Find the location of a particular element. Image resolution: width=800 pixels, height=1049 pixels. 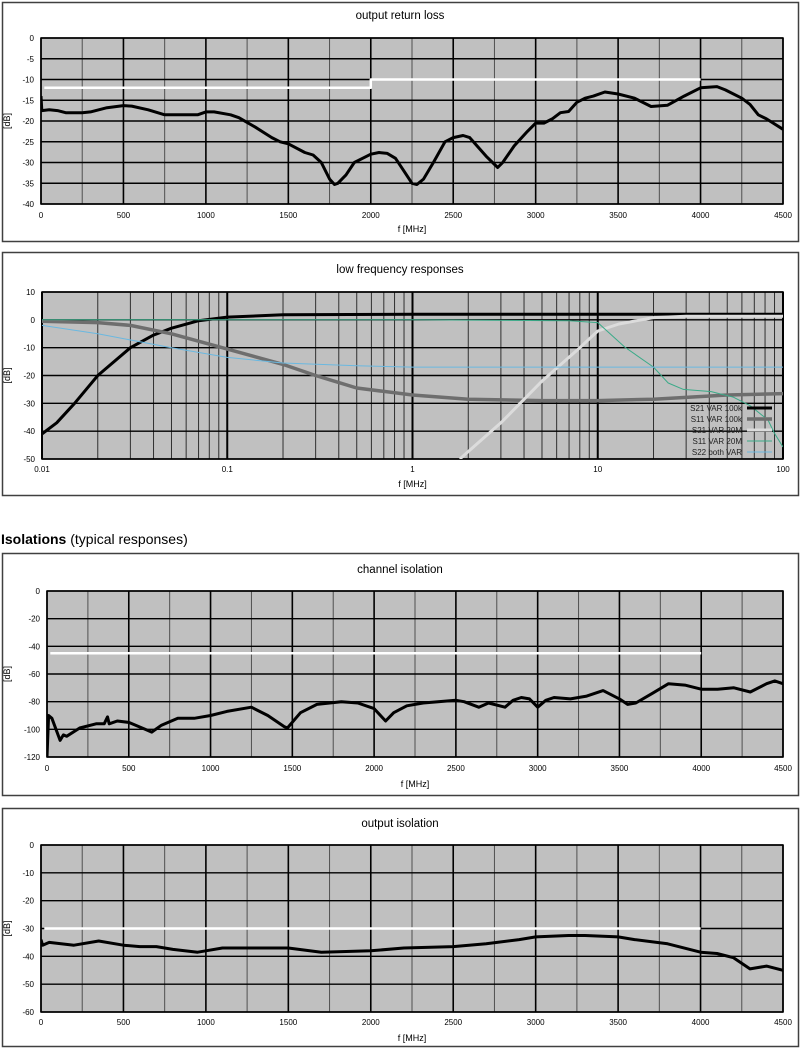

section-header-isolations: Isolations (typical responses) is located at coordinates (94, 539).